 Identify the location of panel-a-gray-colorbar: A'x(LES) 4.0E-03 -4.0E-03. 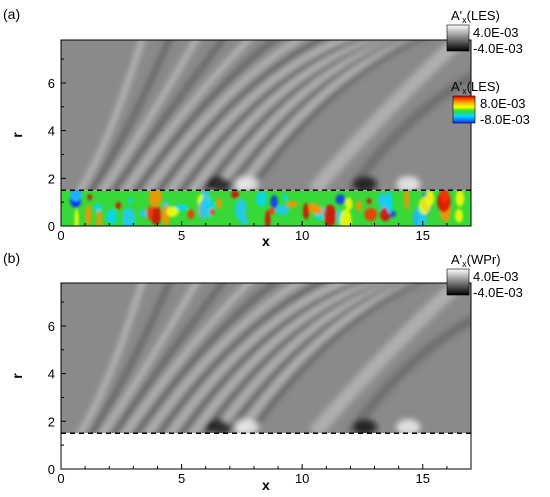
(484, 32).